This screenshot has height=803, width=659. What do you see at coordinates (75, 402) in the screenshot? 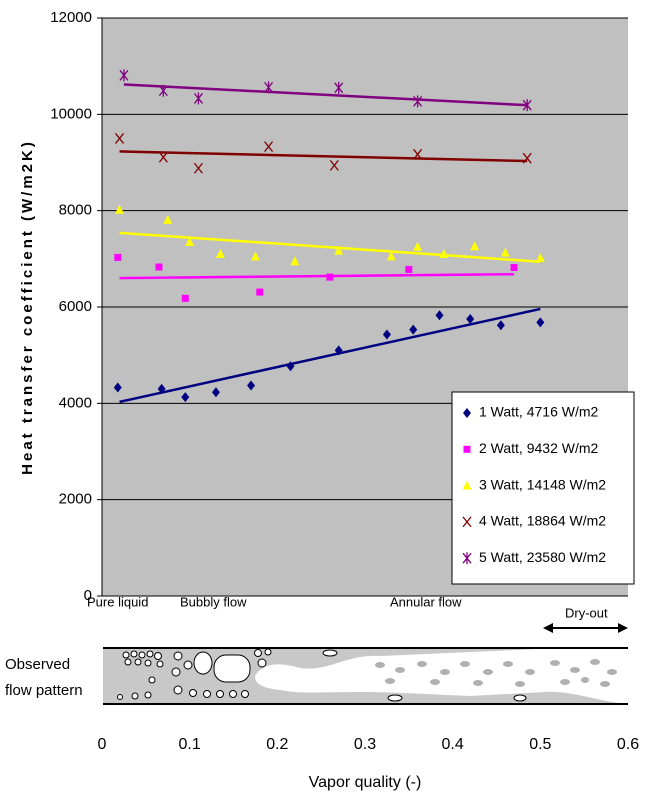
I see `y-tick-label: 4000` at bounding box center [75, 402].